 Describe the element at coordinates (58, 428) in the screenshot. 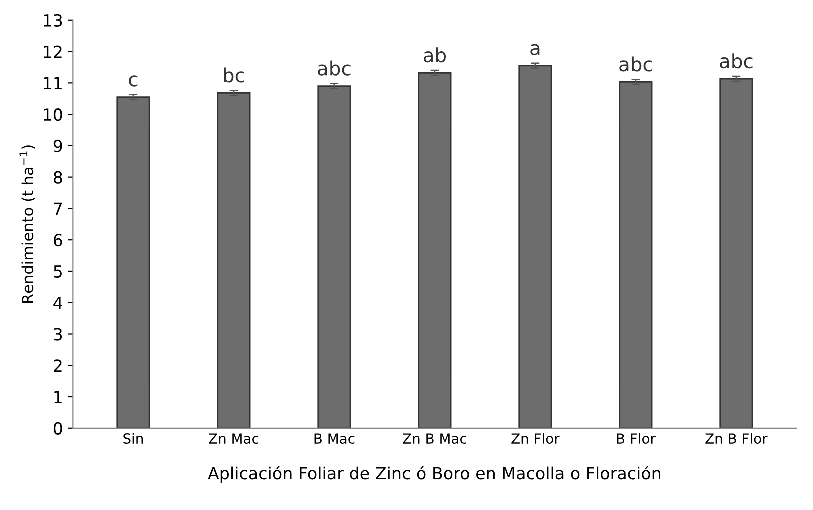

I see `y-tick-label: 0` at that location.